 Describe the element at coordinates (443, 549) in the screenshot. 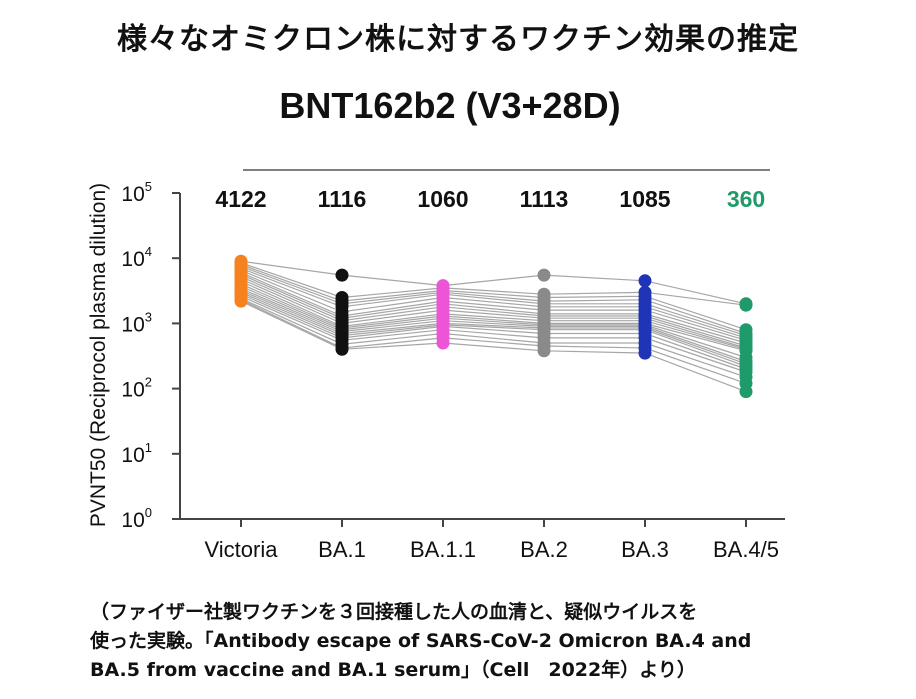

I see `x-tick-label: BA.1.1` at that location.